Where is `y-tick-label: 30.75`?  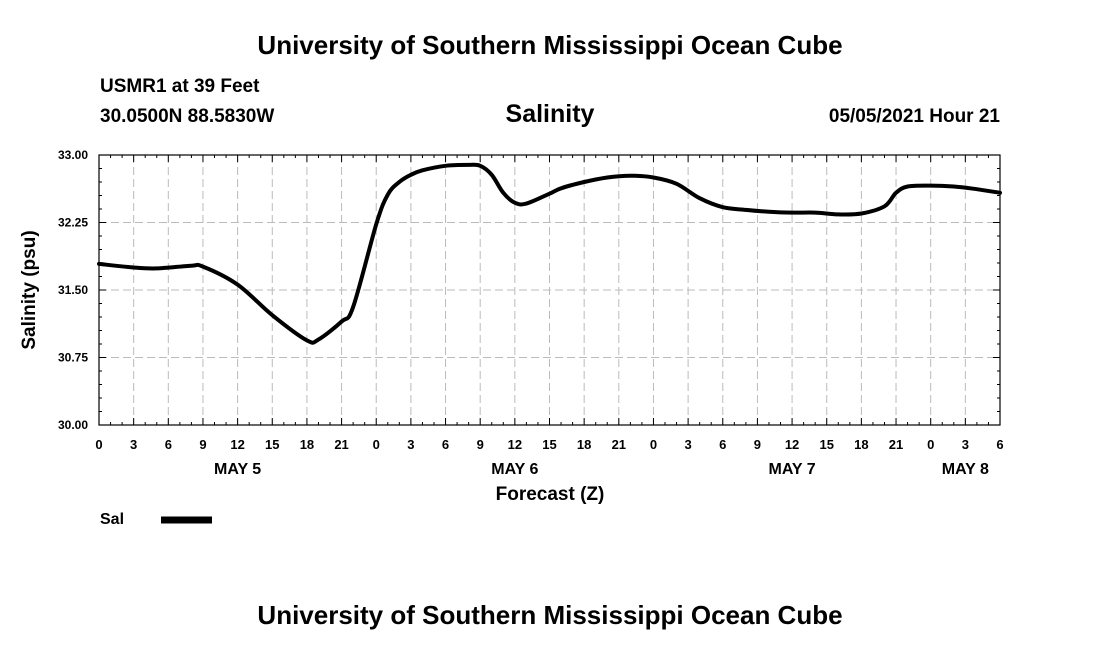 y-tick-label: 30.75 is located at coordinates (73, 358).